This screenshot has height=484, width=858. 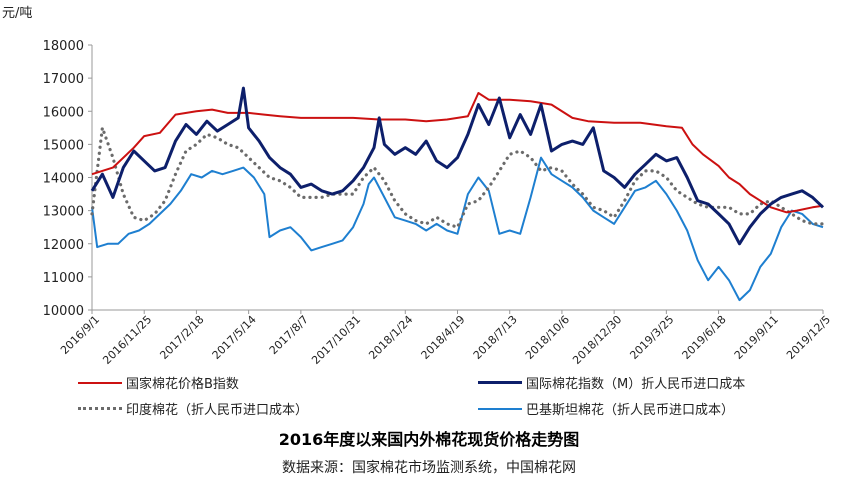 I want to click on y-tick-label: 15000, so click(x=63, y=145).